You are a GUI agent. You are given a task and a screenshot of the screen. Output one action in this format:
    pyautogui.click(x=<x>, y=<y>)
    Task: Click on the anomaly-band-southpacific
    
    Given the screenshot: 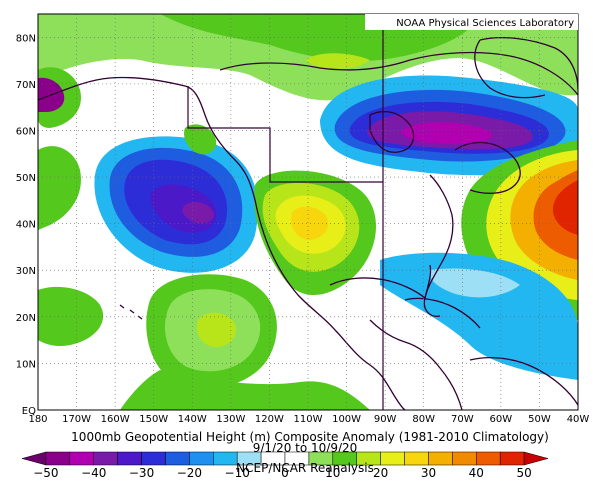 What is the action you would take?
    pyautogui.click(x=71, y=316)
    